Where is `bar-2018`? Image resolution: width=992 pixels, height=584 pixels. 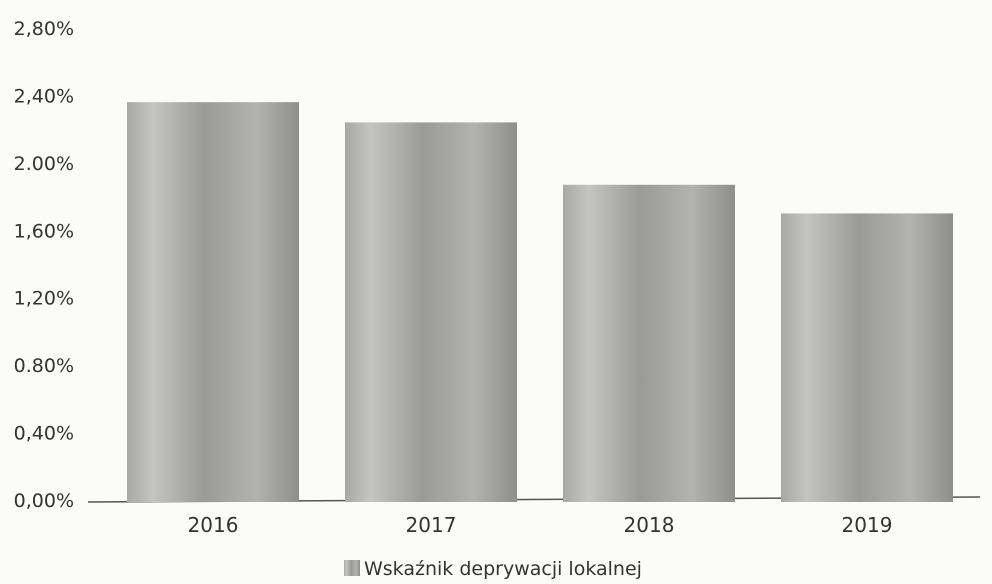 bar-2018 is located at coordinates (649, 343).